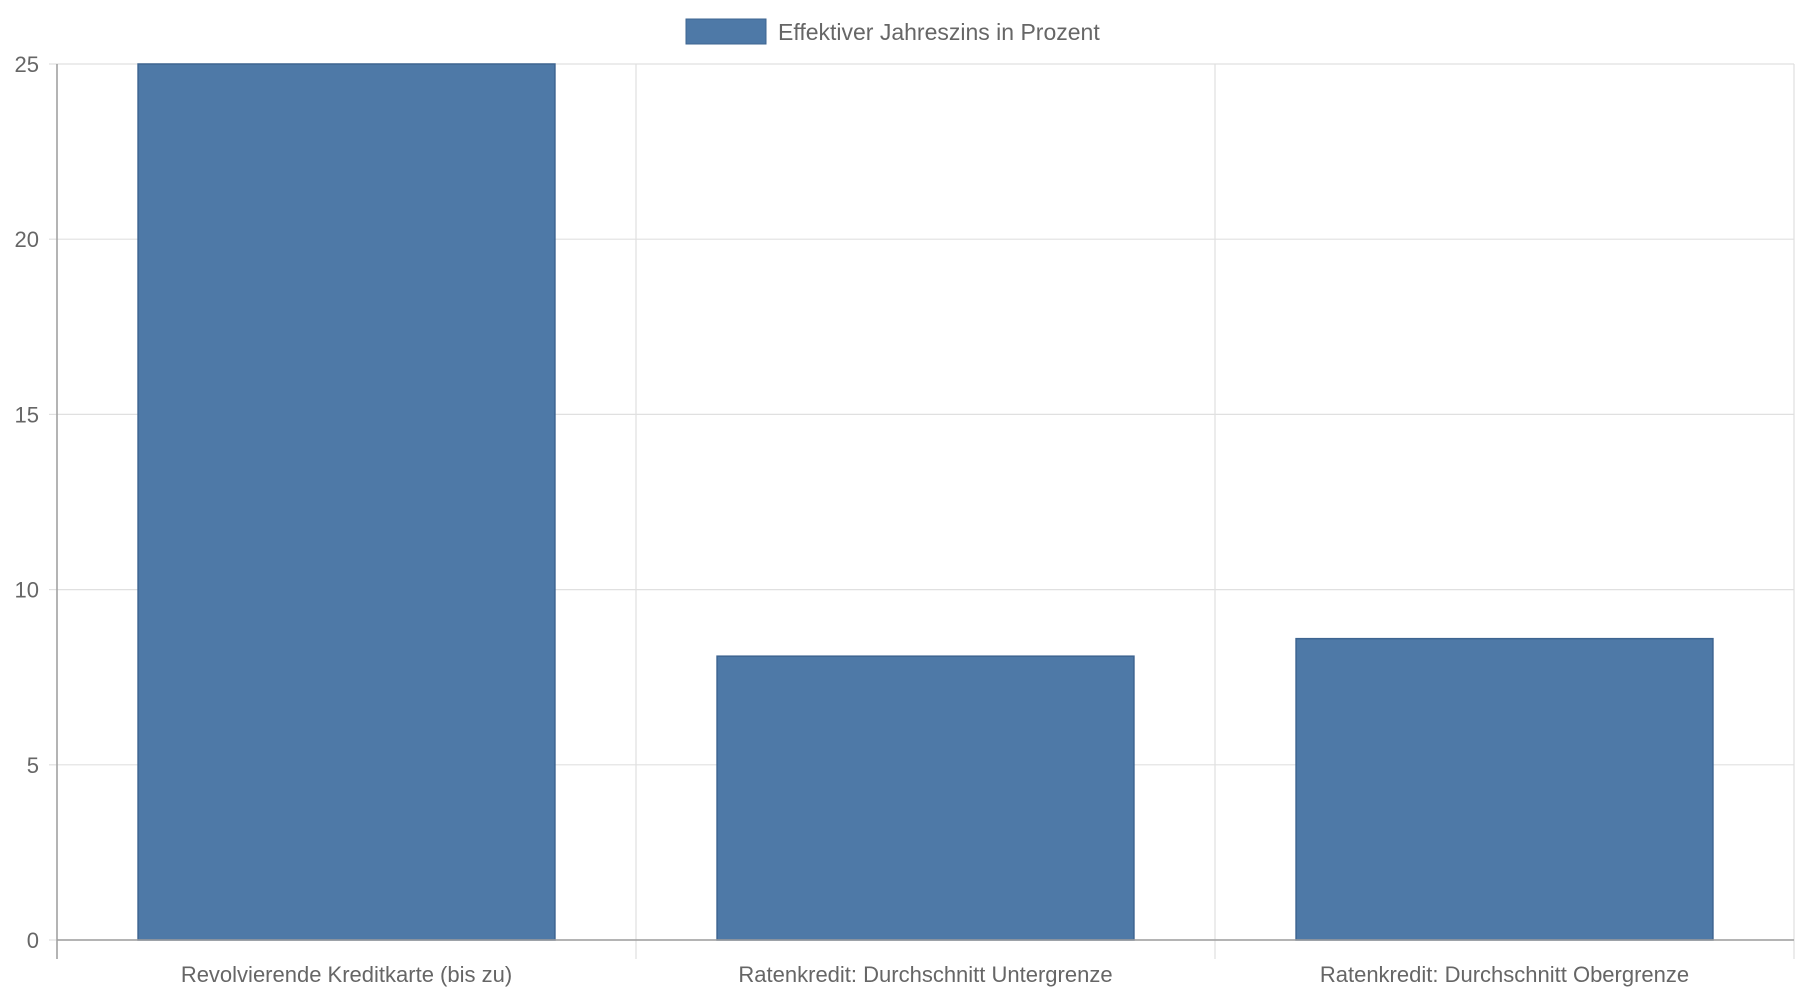  Describe the element at coordinates (27, 239) in the screenshot. I see `y-tick-label: 20` at that location.